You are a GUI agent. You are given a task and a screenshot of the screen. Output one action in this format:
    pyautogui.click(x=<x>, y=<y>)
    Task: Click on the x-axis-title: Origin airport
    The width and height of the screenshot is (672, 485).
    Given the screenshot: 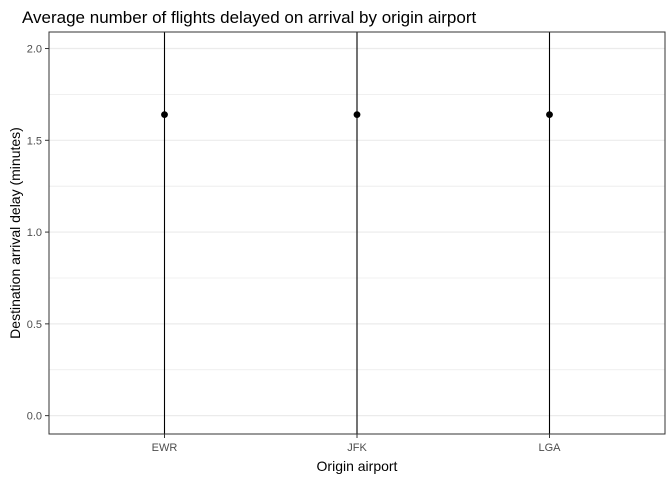 What is the action you would take?
    pyautogui.click(x=357, y=466)
    